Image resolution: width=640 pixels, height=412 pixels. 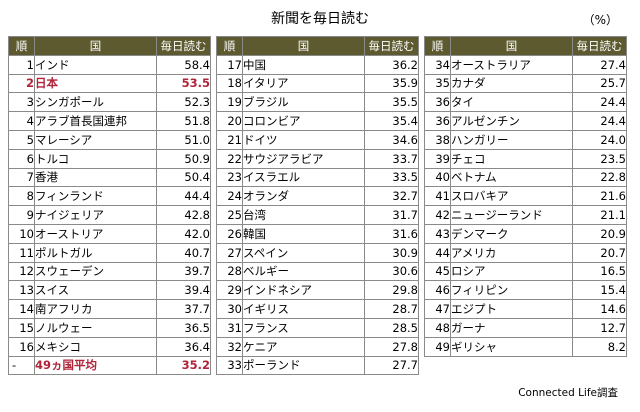 I want to click on rank-cell: 22, so click(x=229, y=158).